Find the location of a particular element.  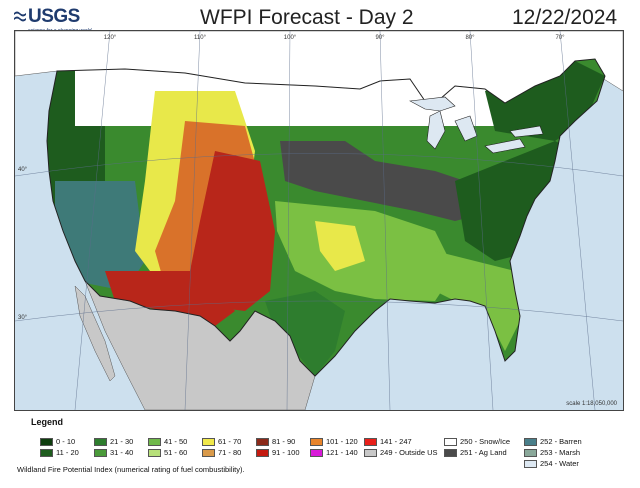

legend-label: 121 - 140 is located at coordinates (342, 452).